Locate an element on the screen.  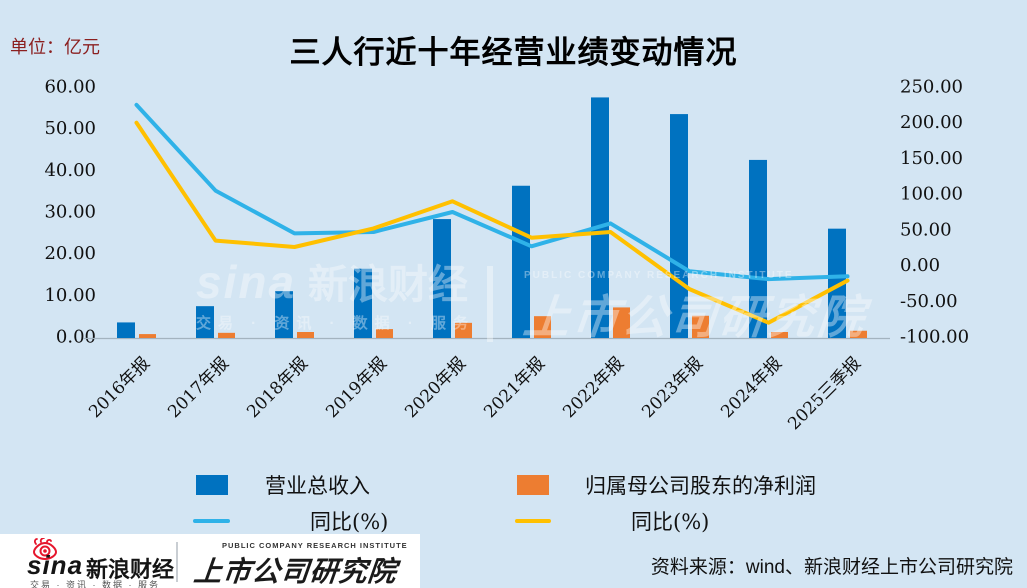
x-axis-label: 2024年报 is located at coordinates (751, 387).